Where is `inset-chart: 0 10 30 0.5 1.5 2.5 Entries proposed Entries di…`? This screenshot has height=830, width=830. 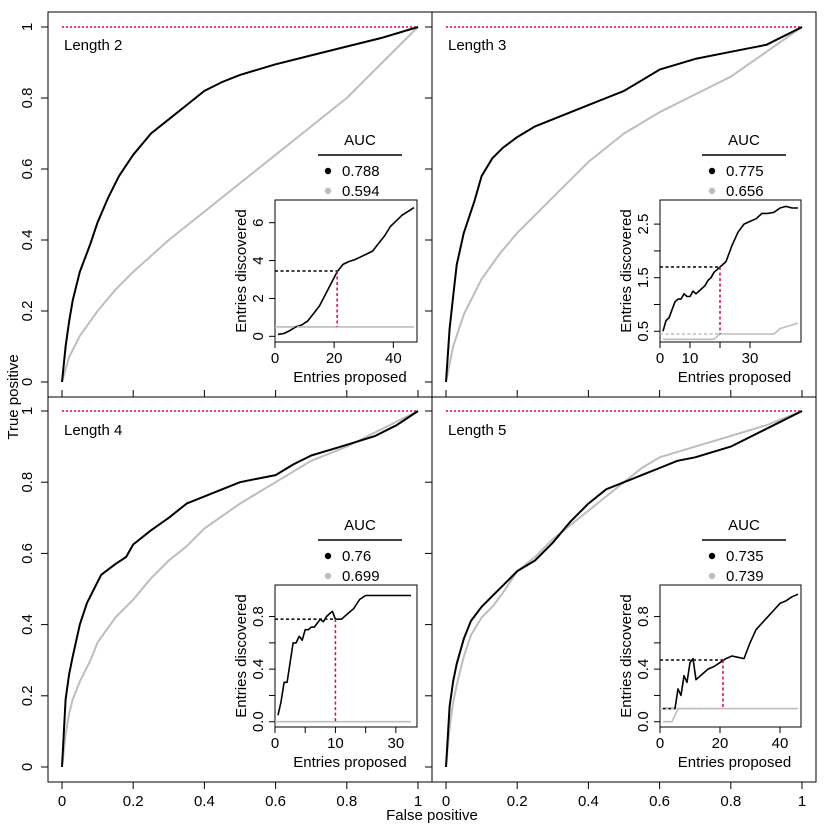 inset-chart: 0 10 30 0.5 1.5 2.5 Entries proposed Entries di… is located at coordinates (710, 292).